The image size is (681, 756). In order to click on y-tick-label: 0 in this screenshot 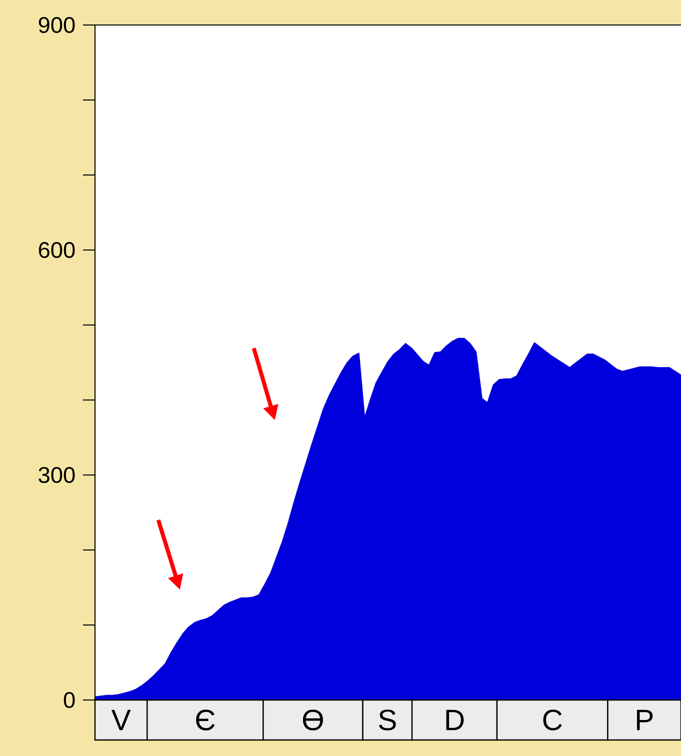, I will do `click(69, 700)`.